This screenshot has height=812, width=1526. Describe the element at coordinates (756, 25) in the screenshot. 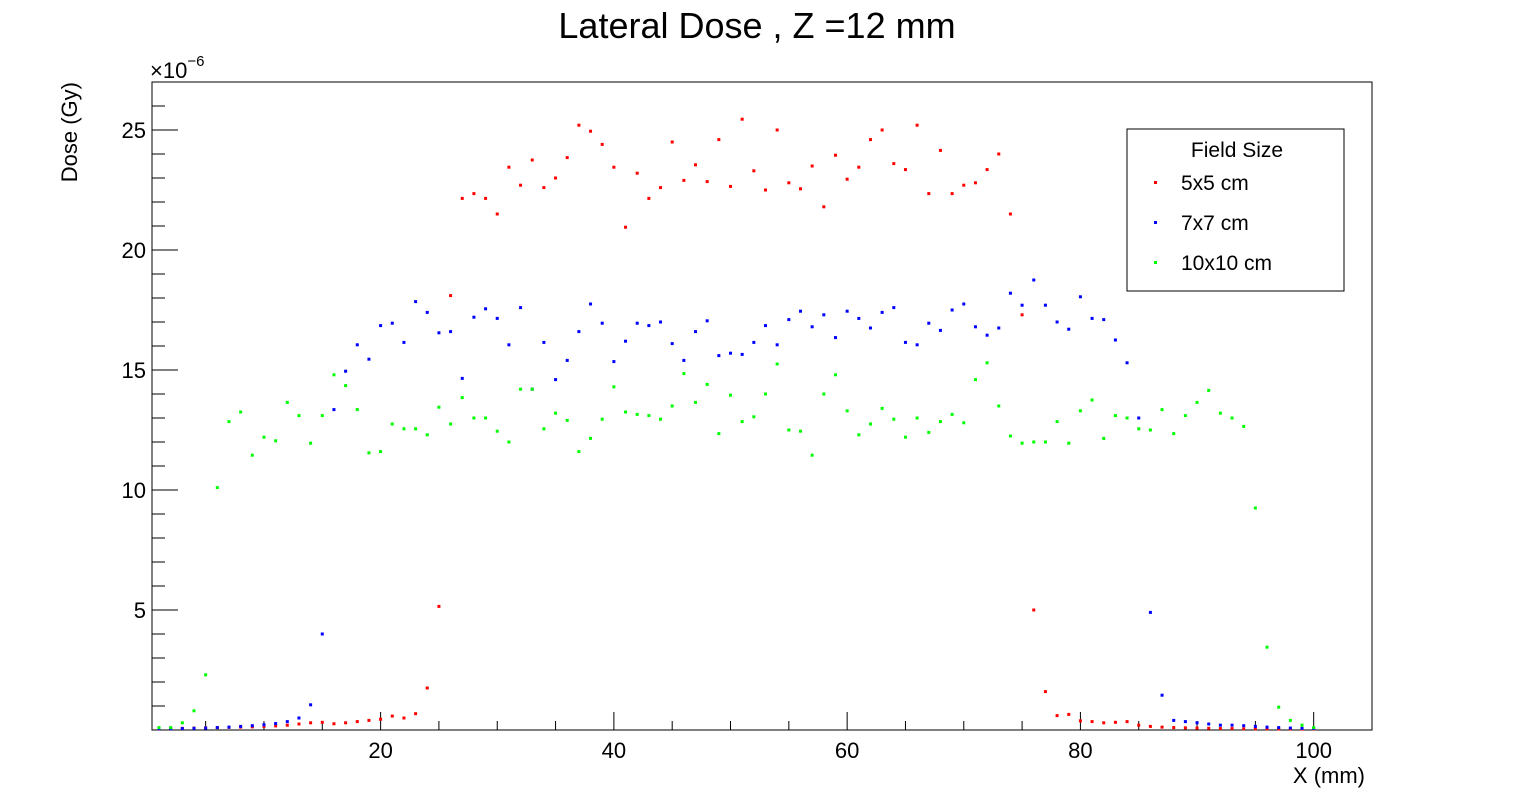

I see `chart-title: Lateral Dose , Z =12 mm` at that location.